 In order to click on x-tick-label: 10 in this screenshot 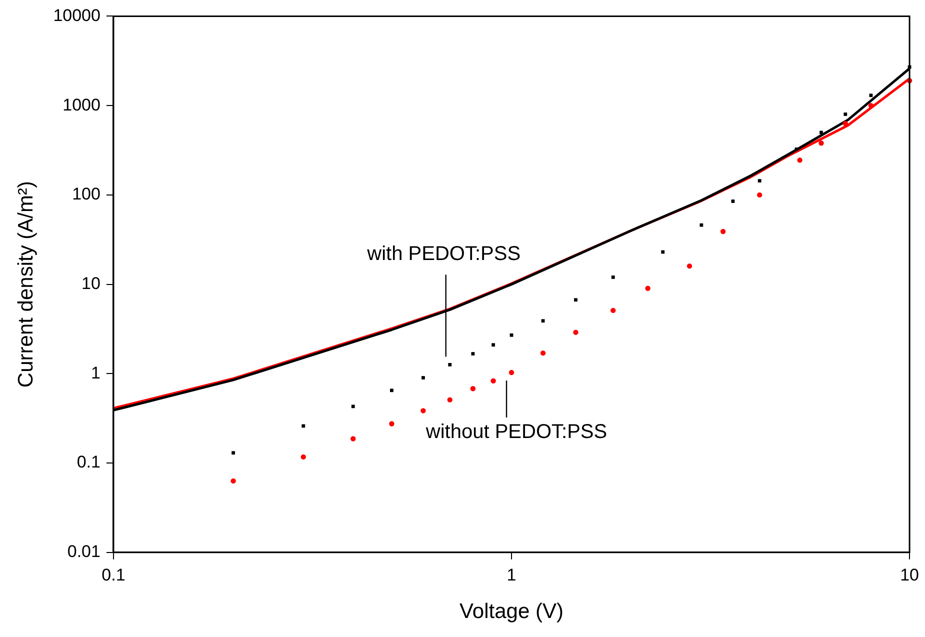, I will do `click(910, 574)`.